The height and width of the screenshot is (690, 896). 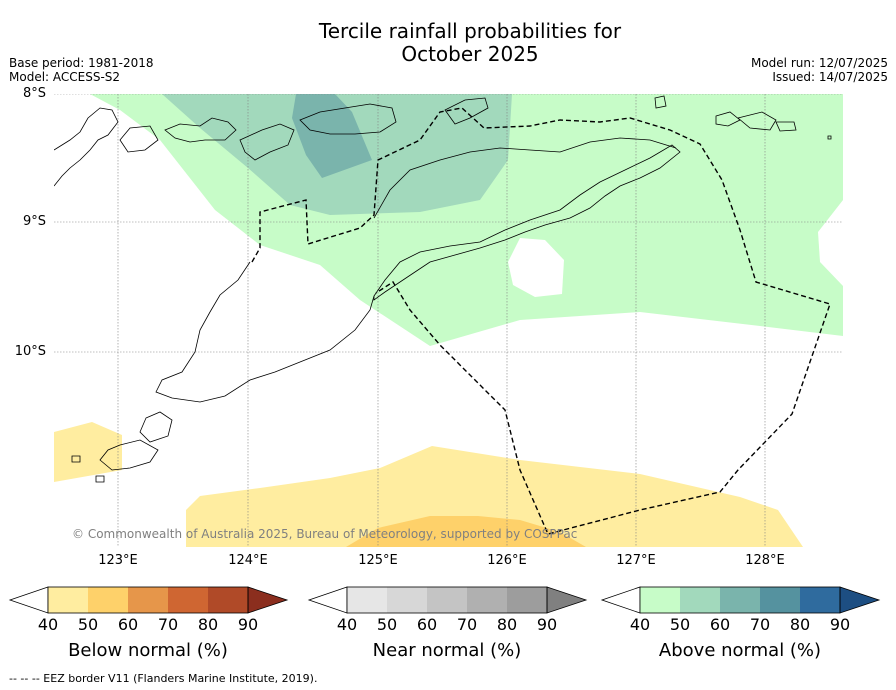 What do you see at coordinates (248, 560) in the screenshot?
I see `lon-label-124e: 124°E` at bounding box center [248, 560].